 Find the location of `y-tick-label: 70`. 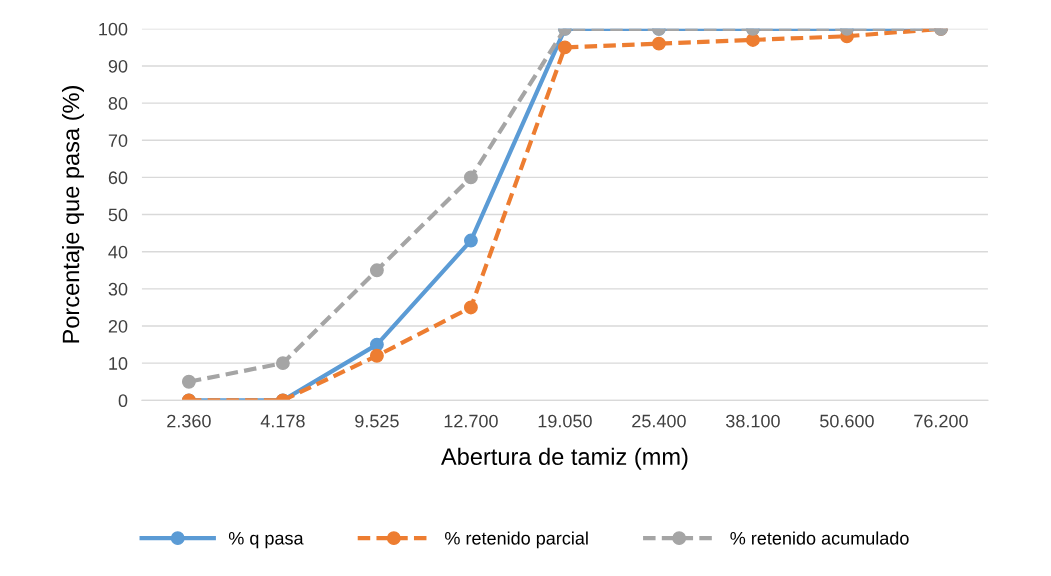

y-tick-label: 70 is located at coordinates (118, 140).